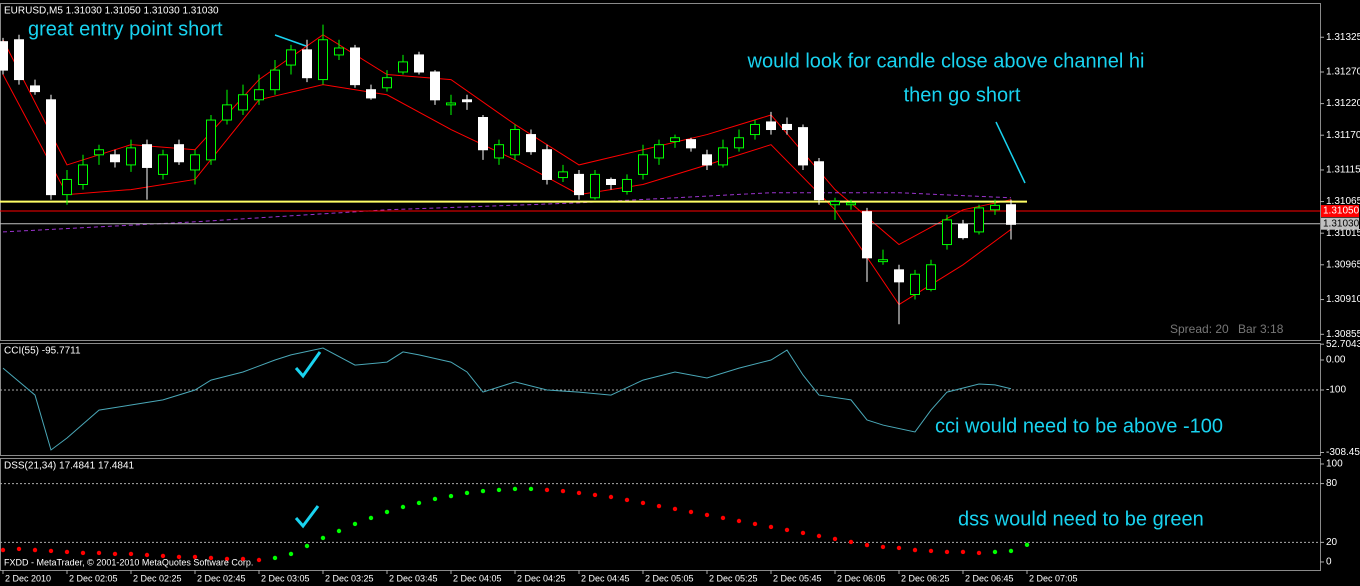 The image size is (1360, 586). I want to click on x-tick-label: 2 Dec 05:25, so click(733, 578).